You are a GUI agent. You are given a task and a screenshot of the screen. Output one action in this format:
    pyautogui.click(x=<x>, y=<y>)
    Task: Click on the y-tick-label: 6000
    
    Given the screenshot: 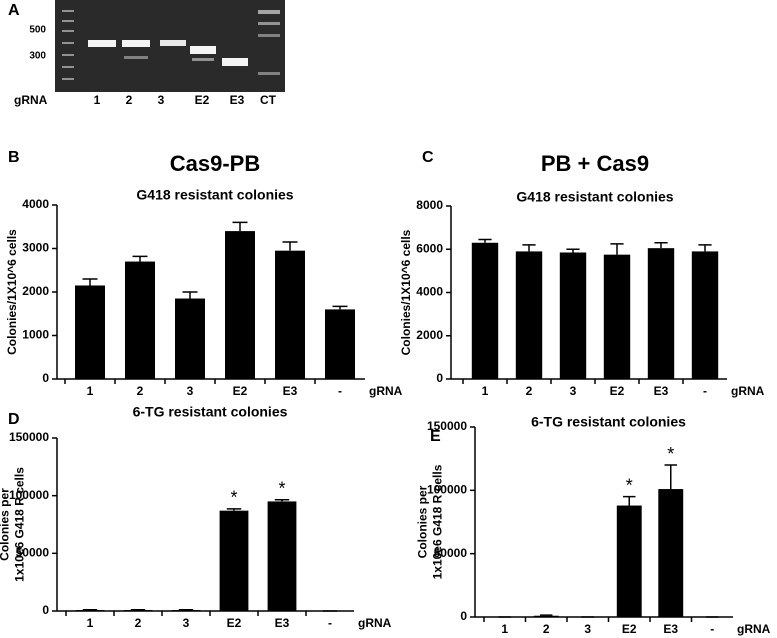 What is the action you would take?
    pyautogui.click(x=429, y=248)
    